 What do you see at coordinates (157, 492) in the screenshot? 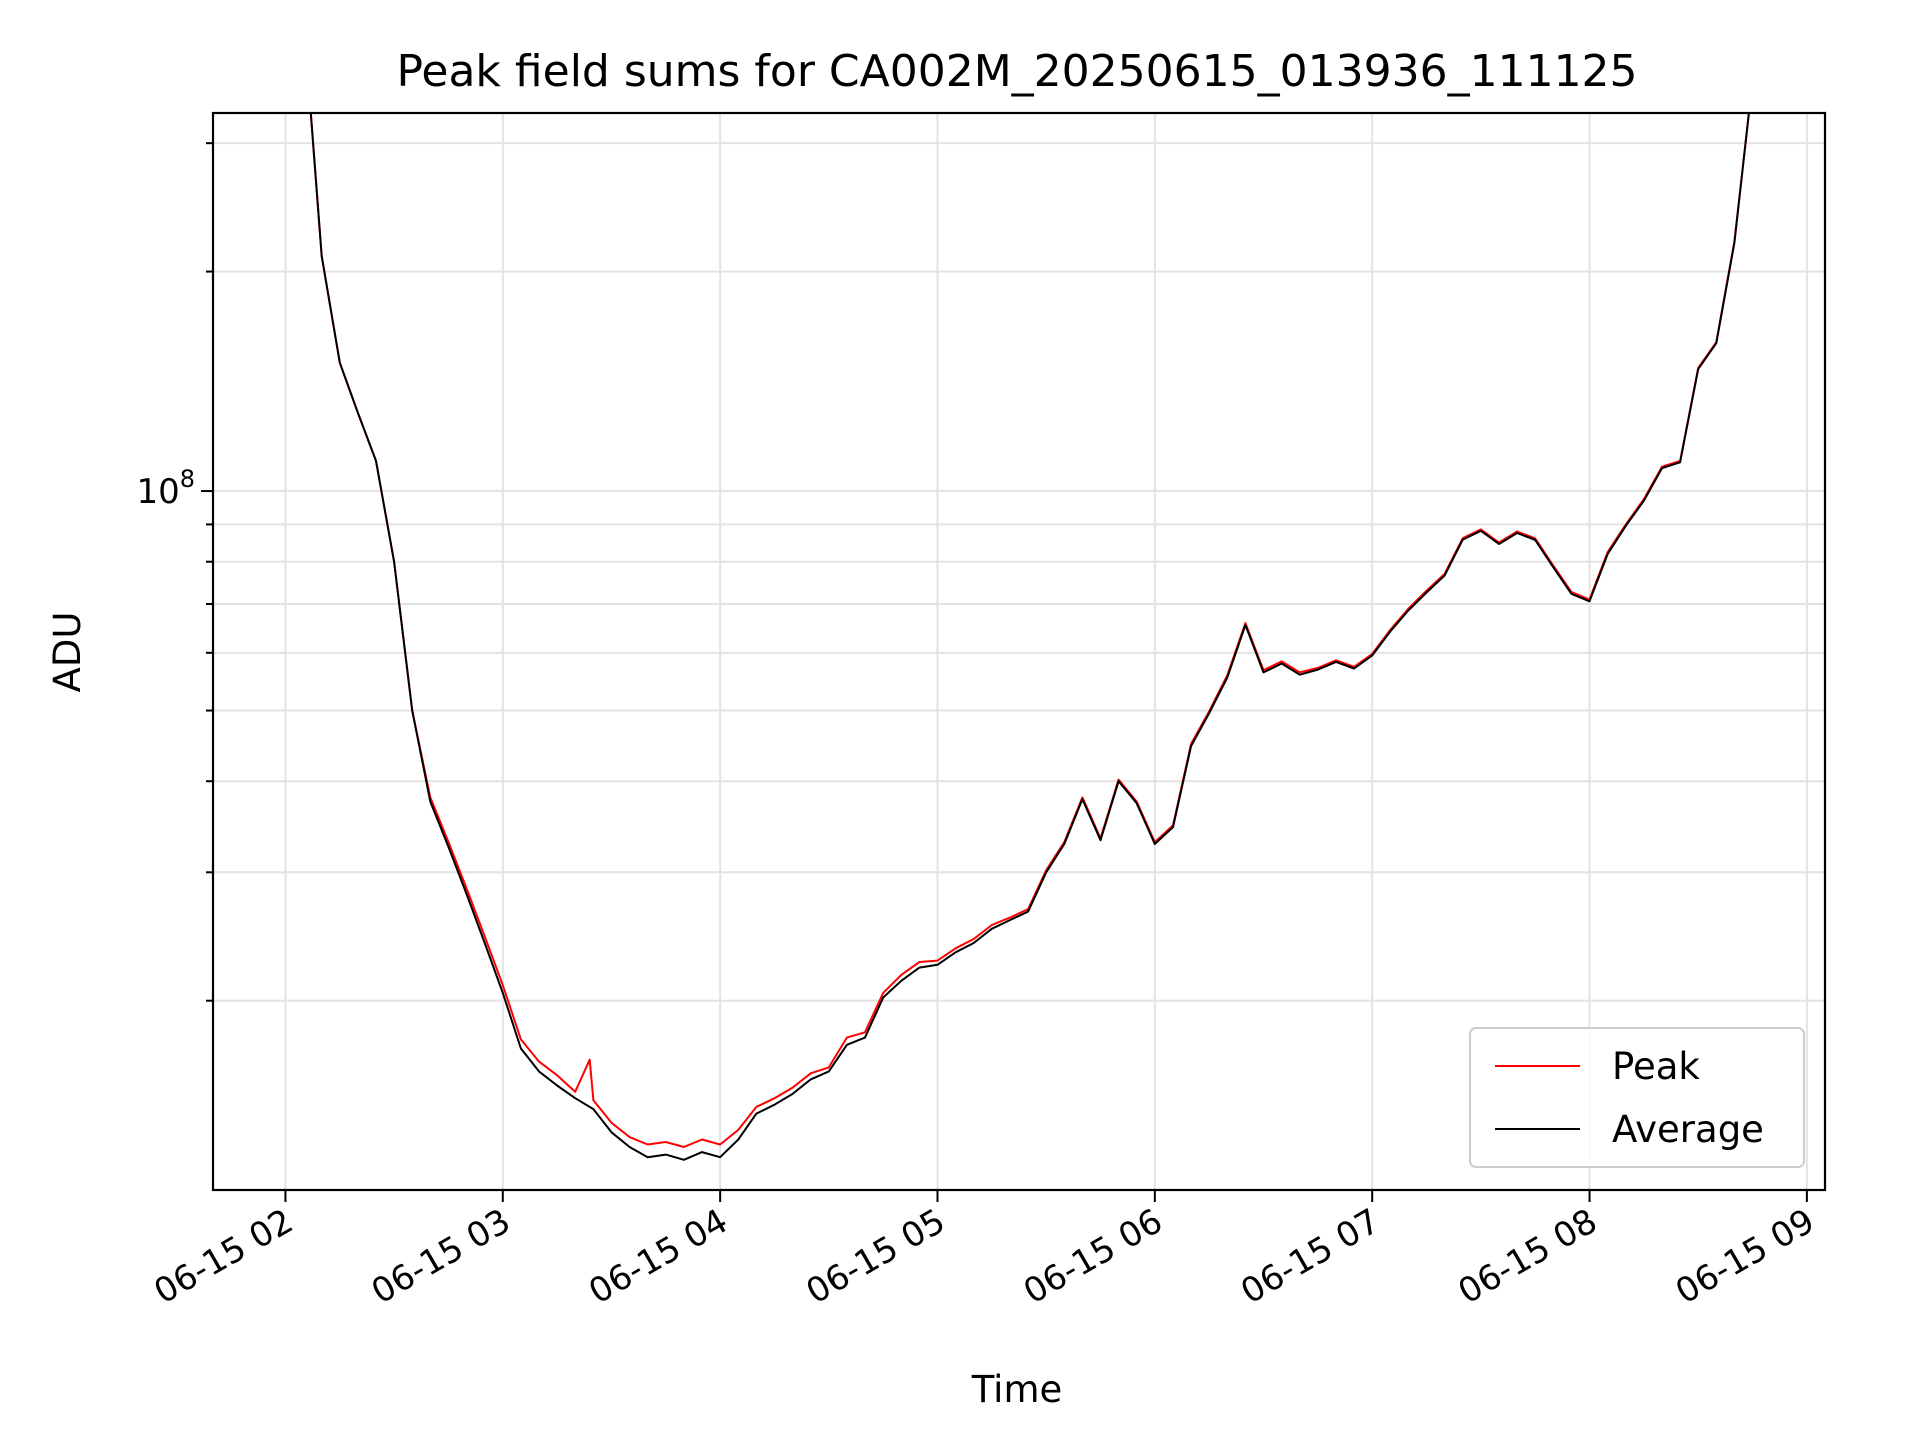
I see `y-tick-label-base: 10` at bounding box center [157, 492].